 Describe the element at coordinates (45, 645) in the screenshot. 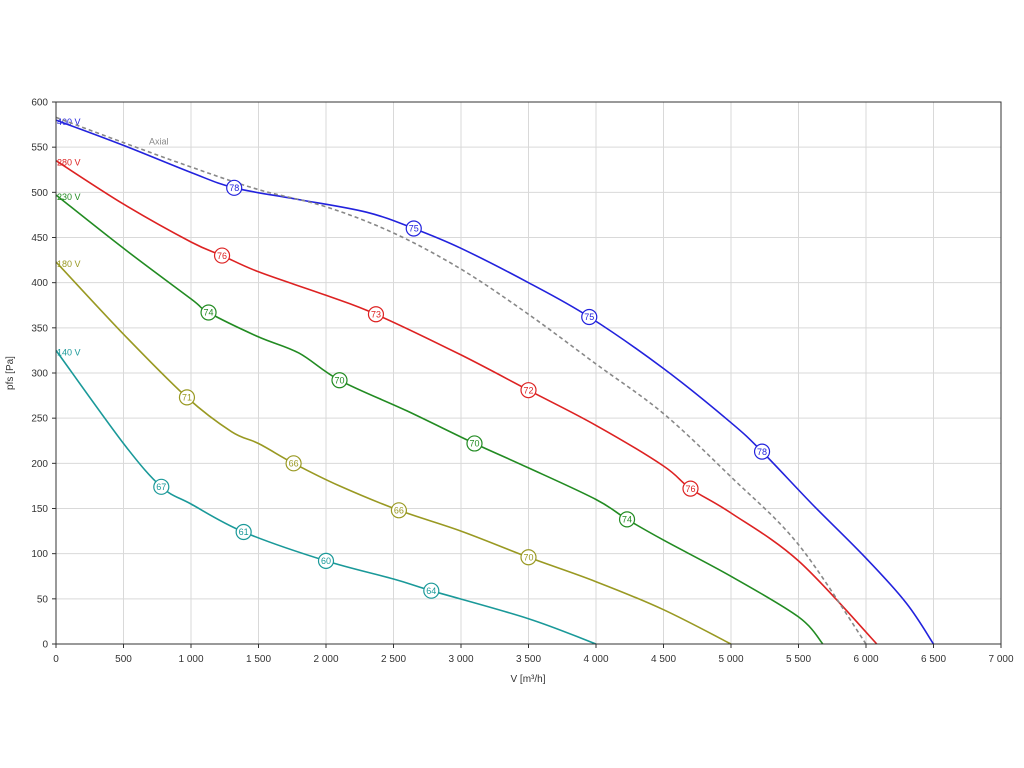

I see `y-tick-label: 0` at that location.